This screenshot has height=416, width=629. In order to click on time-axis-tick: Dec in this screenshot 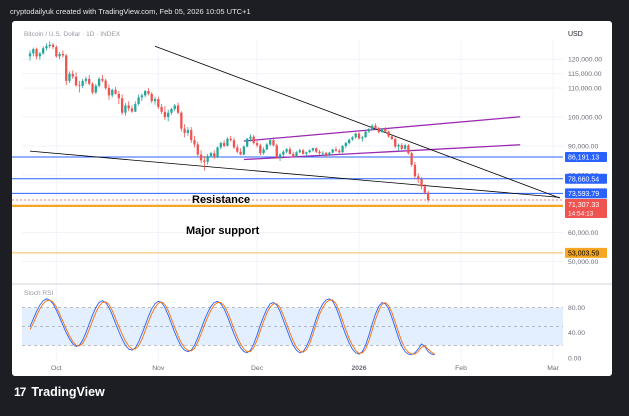, I will do `click(257, 368)`.